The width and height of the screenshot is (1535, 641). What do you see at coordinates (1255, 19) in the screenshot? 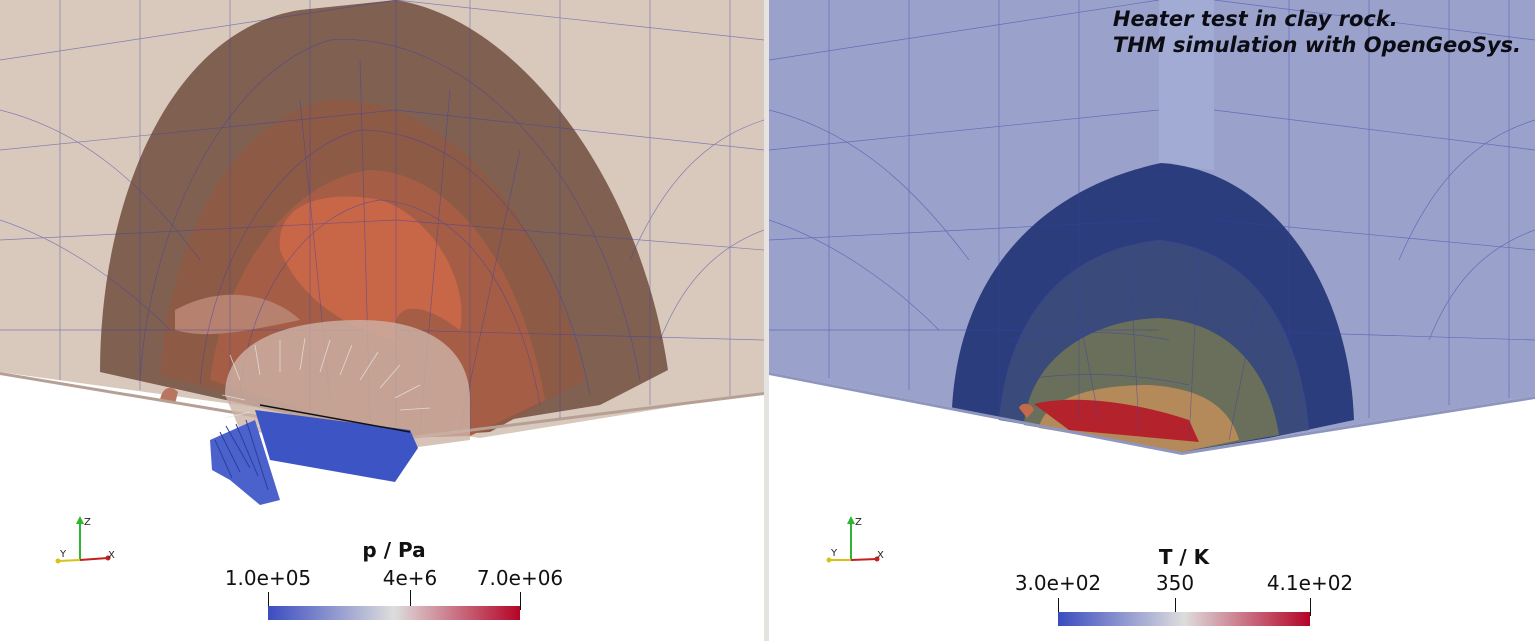
I see `caption-line-1: Heater test in clay rock.` at bounding box center [1255, 19].